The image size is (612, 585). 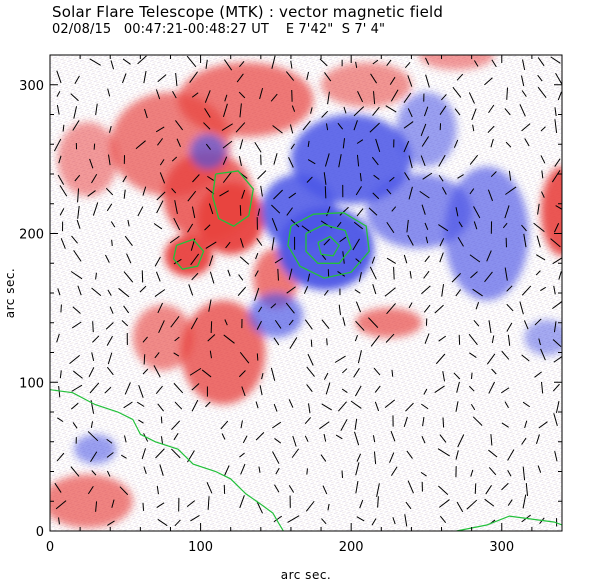 I want to click on y-tick-label: 100, so click(x=31, y=383).